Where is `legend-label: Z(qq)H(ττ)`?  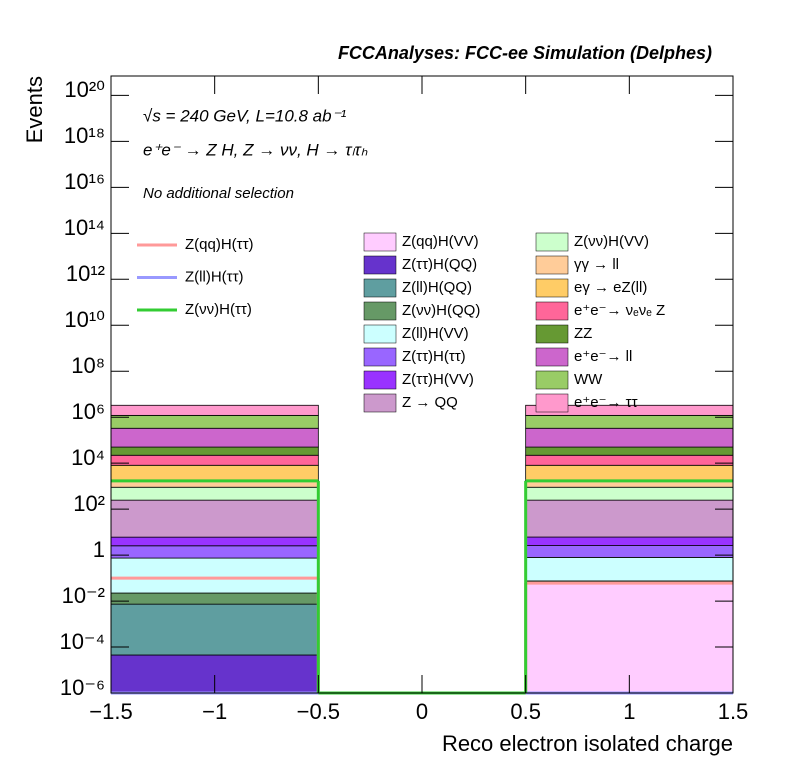 legend-label: Z(qq)H(ττ) is located at coordinates (219, 244).